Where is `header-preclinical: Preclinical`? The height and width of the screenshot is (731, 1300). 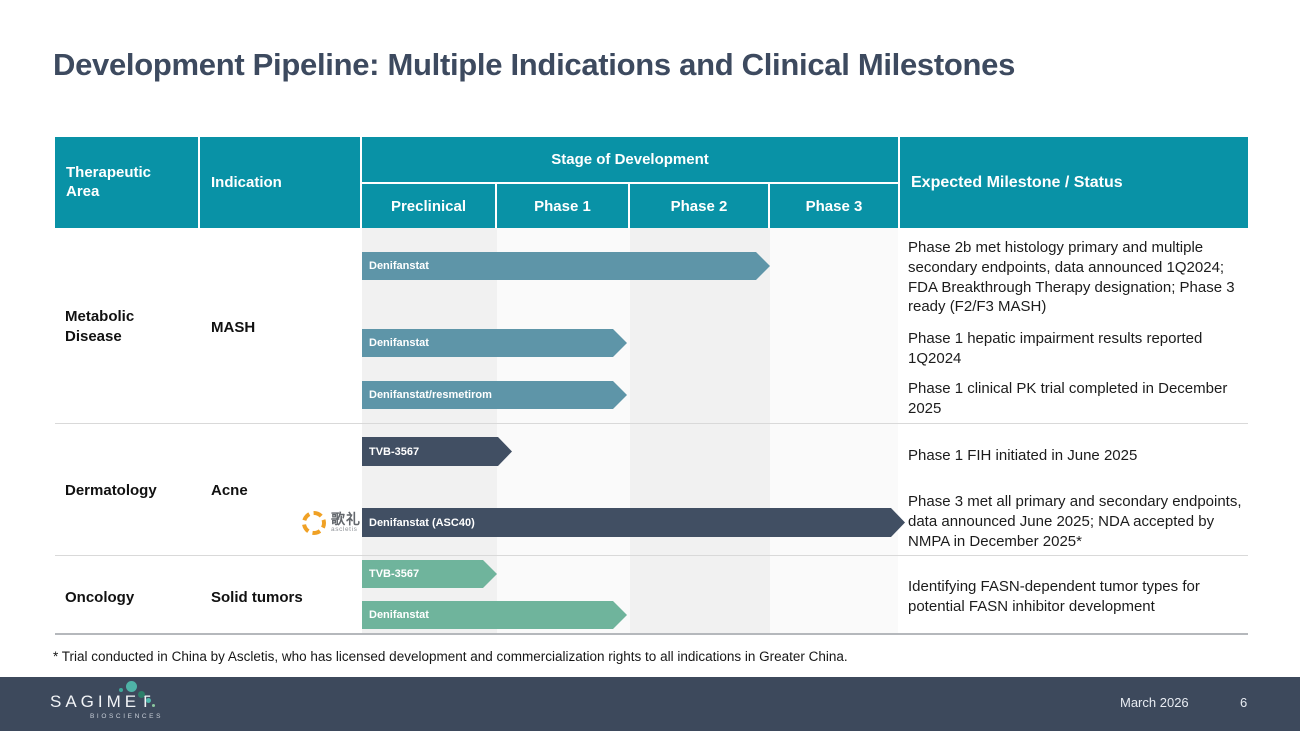
header-preclinical: Preclinical is located at coordinates (428, 206).